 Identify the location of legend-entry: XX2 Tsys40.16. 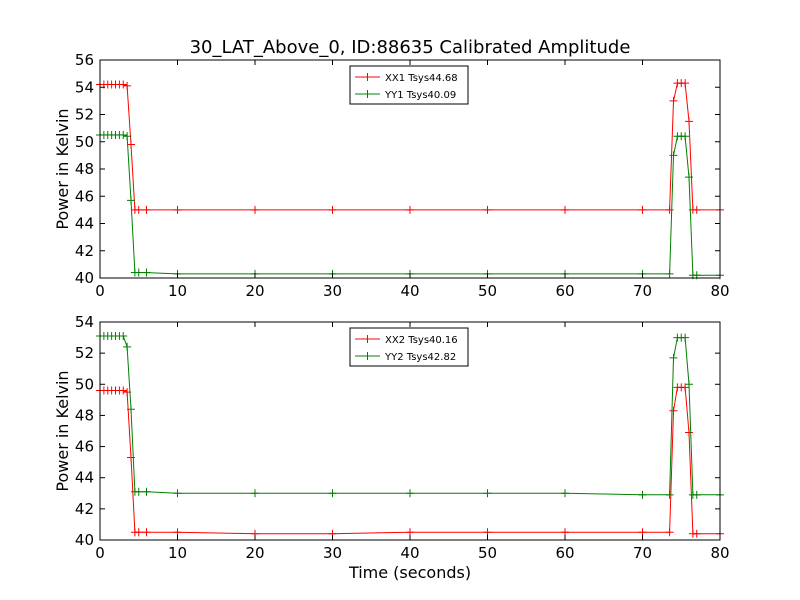
(421, 340).